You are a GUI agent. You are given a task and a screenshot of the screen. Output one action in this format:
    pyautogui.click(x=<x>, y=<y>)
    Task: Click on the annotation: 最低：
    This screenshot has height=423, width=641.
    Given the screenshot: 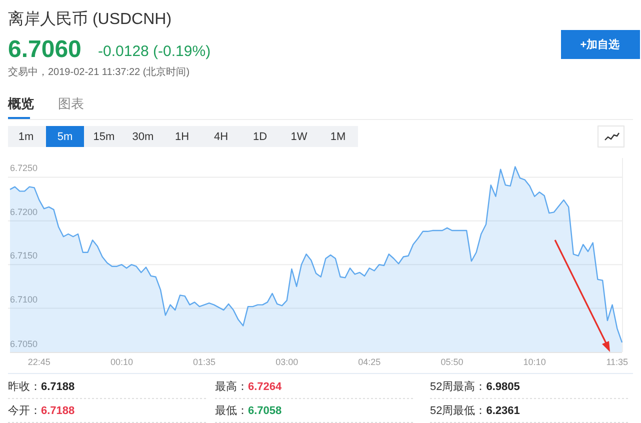 What is the action you would take?
    pyautogui.click(x=231, y=411)
    